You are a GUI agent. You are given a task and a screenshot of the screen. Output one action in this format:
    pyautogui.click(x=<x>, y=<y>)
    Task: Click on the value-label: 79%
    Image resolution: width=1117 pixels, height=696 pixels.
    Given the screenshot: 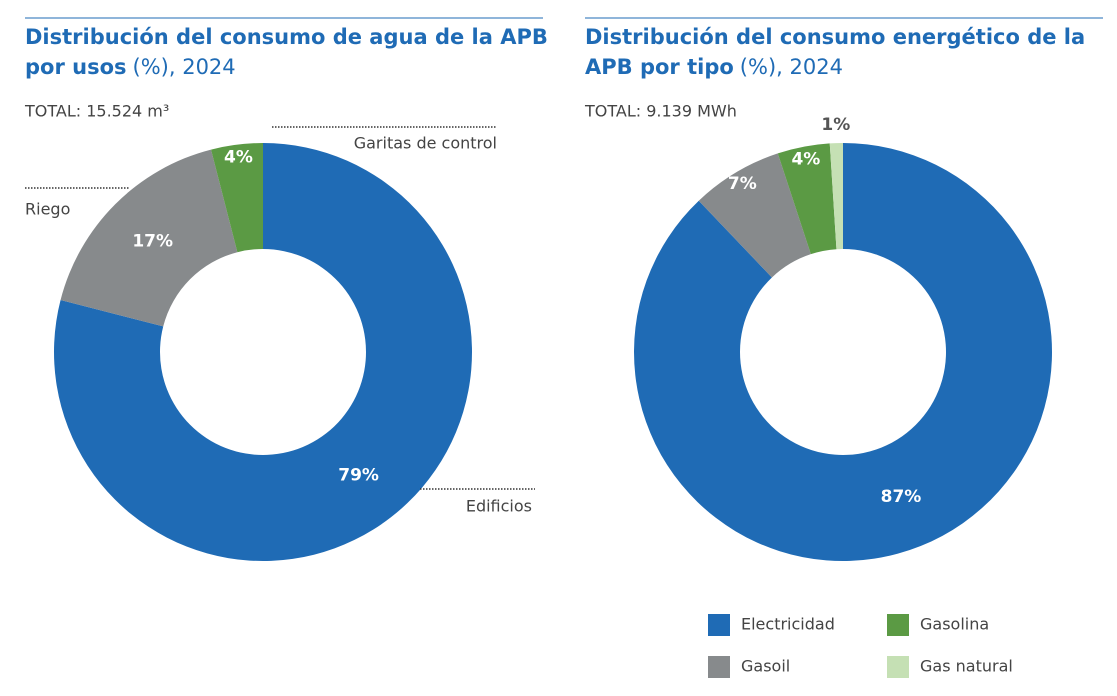 What is the action you would take?
    pyautogui.click(x=358, y=475)
    